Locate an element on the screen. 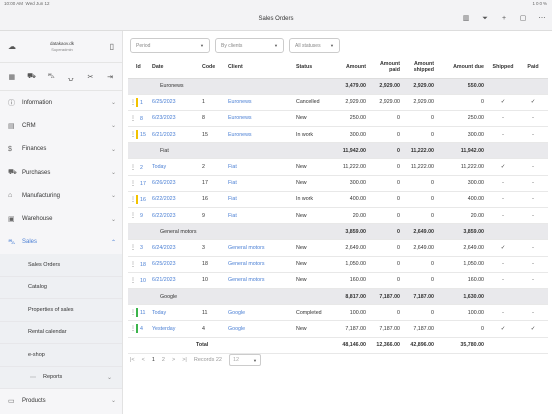 This screenshot has width=552, height=414. order-id: 17 is located at coordinates (144, 183).